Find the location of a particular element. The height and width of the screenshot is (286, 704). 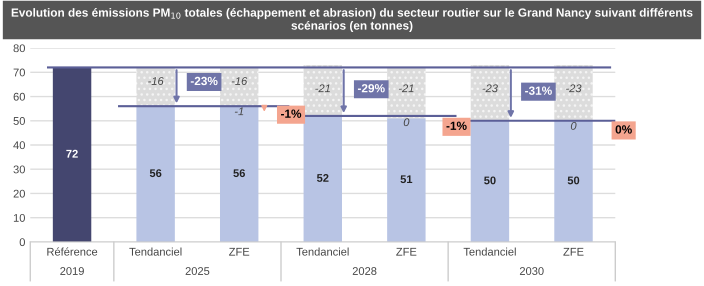

annotation: -1 is located at coordinates (239, 112).